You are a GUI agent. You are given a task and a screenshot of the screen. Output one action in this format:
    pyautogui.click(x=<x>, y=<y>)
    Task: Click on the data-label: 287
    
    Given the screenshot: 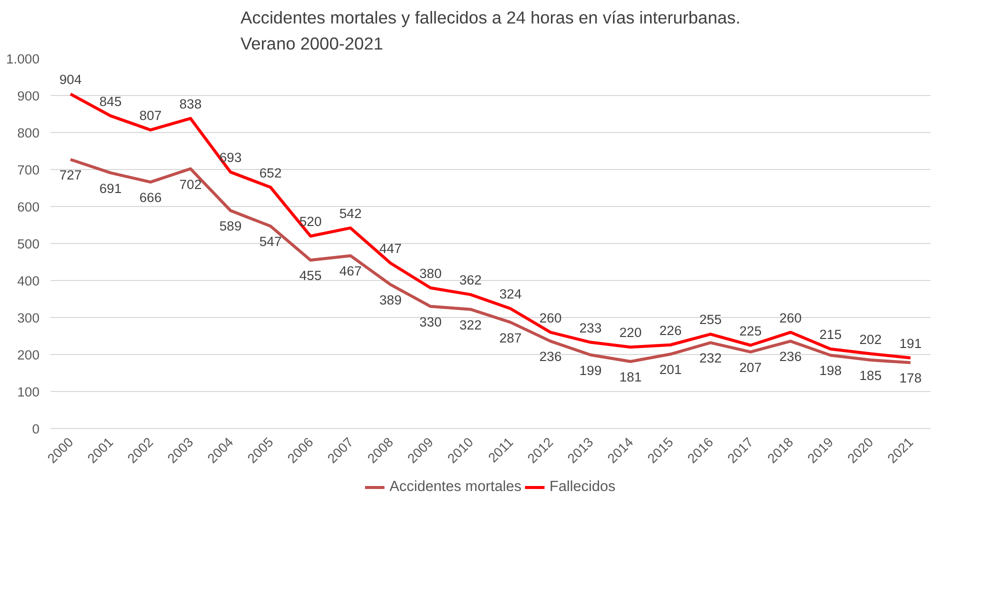 What is the action you would take?
    pyautogui.click(x=510, y=338)
    